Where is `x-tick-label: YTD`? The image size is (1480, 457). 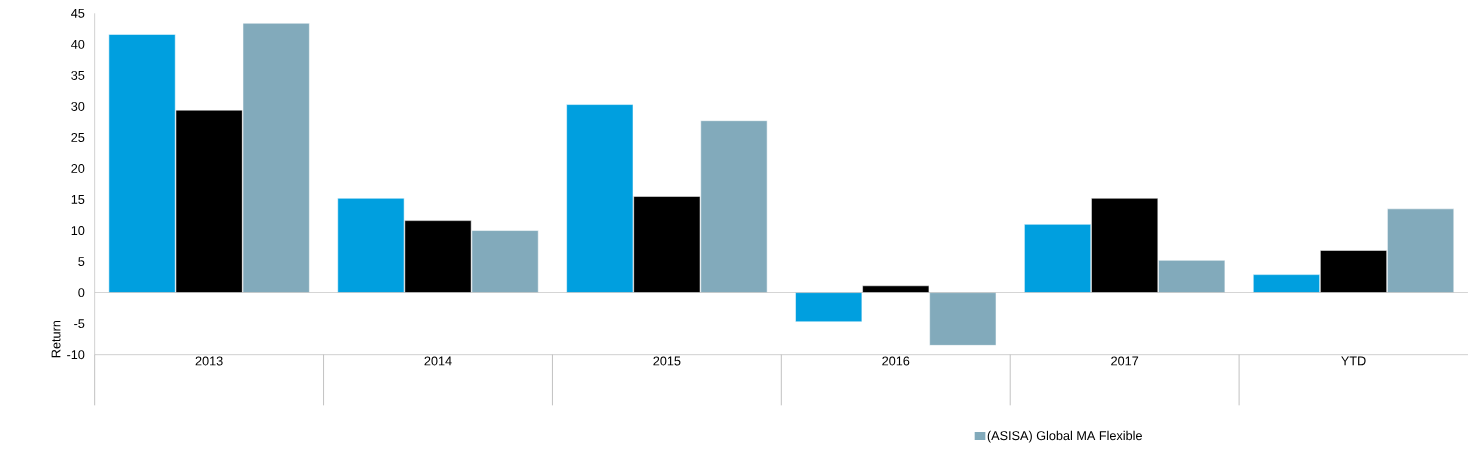 x-tick-label: YTD is located at coordinates (1353, 361).